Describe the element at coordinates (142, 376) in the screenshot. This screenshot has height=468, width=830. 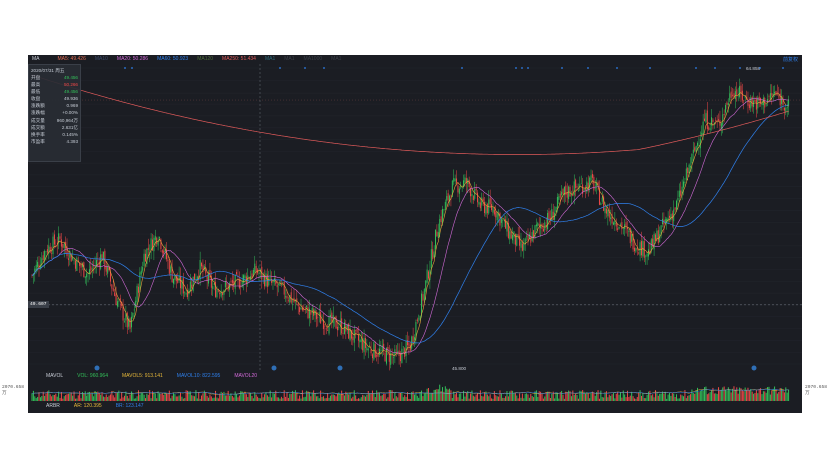
I see `vol-legend-item: MAVOL5: 913.141` at that location.